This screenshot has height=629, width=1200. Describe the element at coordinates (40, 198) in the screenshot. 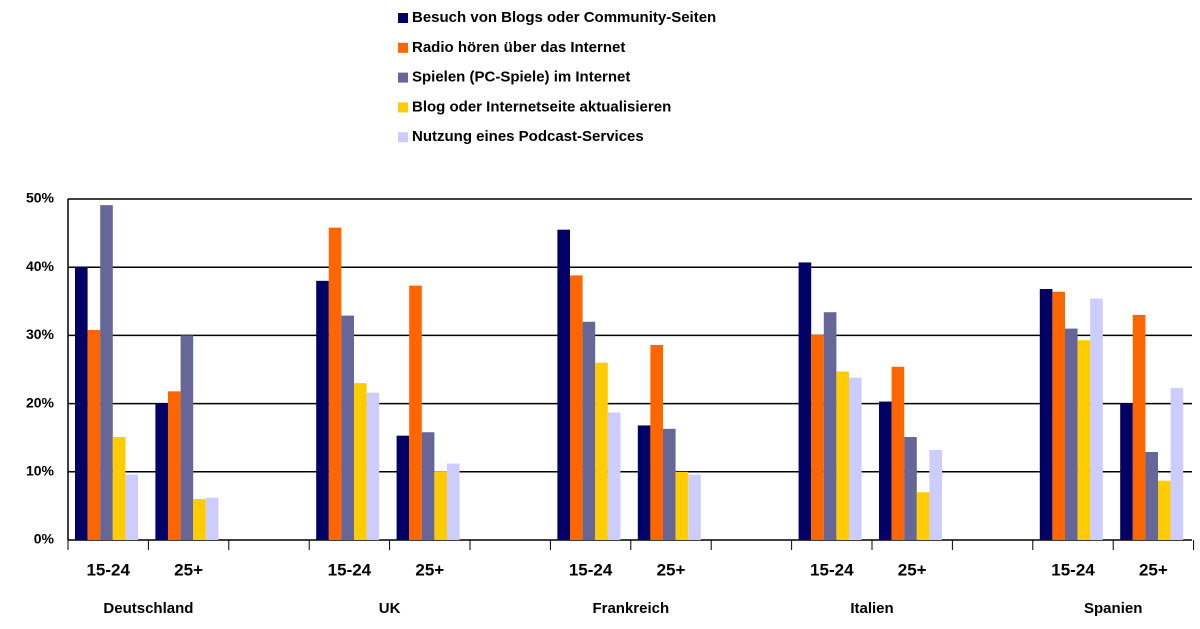

I see `y-tick-label: 50%` at that location.